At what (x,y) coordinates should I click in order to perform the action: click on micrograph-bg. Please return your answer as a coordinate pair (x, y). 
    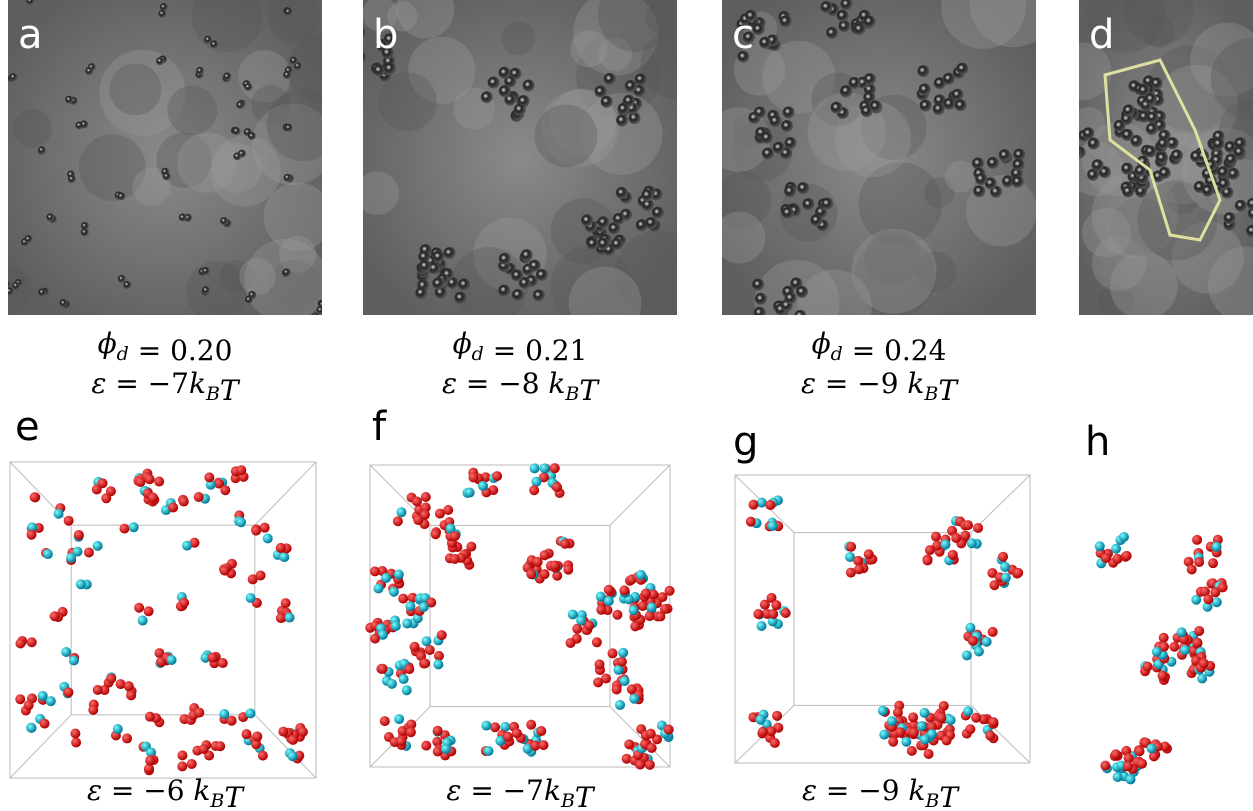
    Looking at the image, I should click on (879, 157).